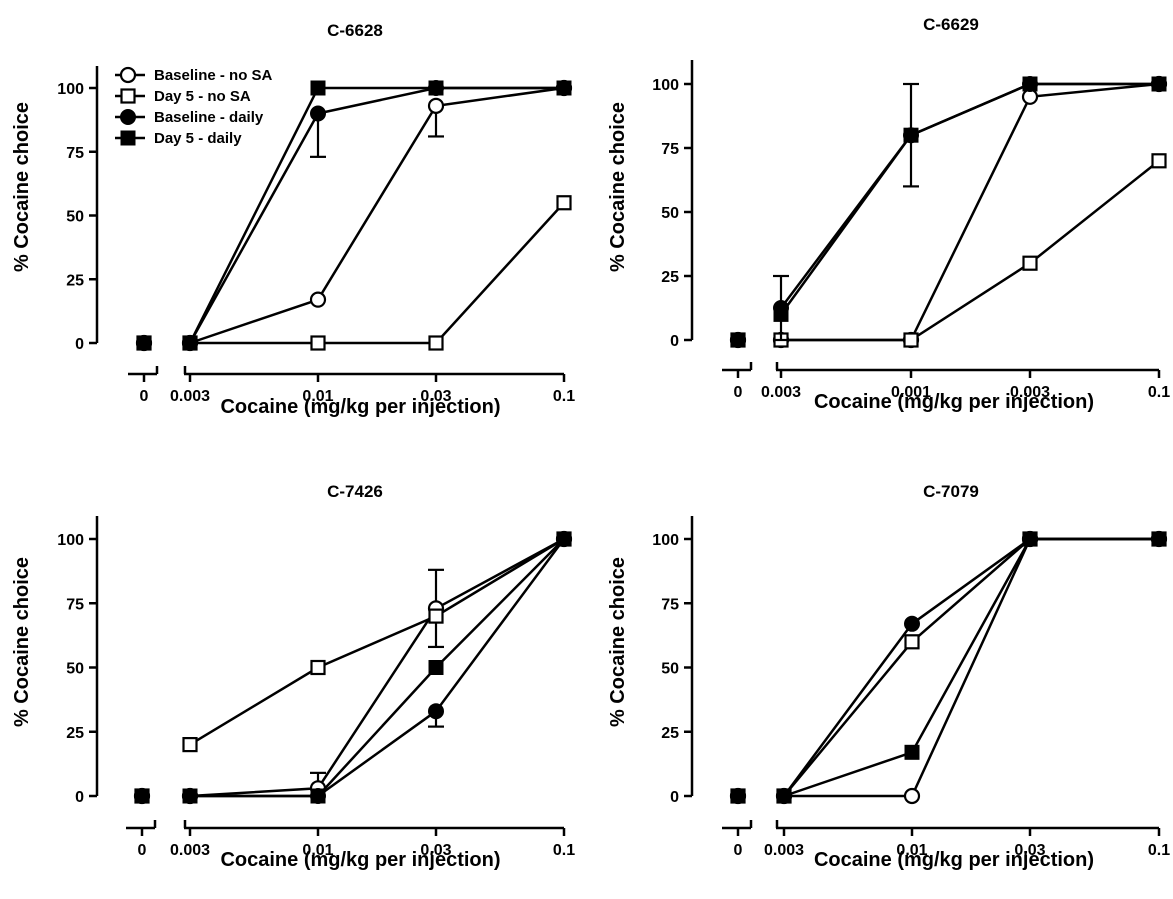 The height and width of the screenshot is (899, 1173). I want to click on chart-title: C-6628, so click(355, 30).